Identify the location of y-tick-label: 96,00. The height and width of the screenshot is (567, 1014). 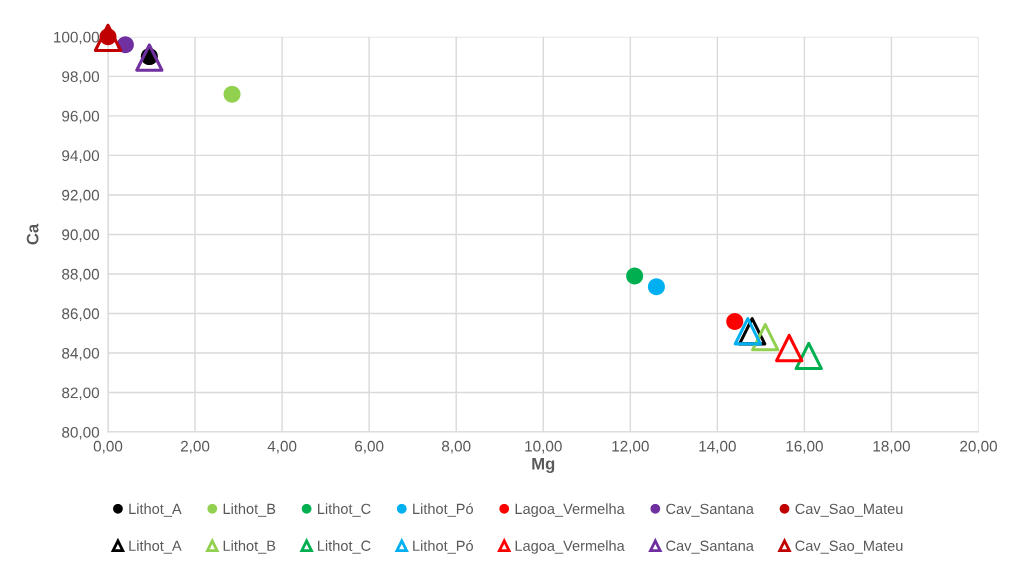
(81, 117).